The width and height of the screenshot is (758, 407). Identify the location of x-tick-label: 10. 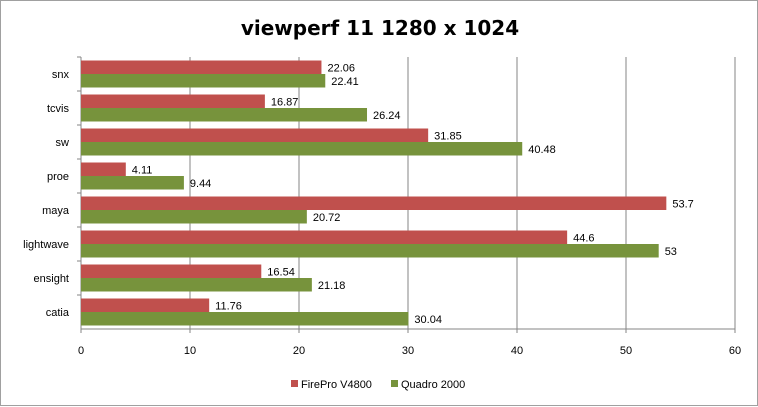
(190, 351).